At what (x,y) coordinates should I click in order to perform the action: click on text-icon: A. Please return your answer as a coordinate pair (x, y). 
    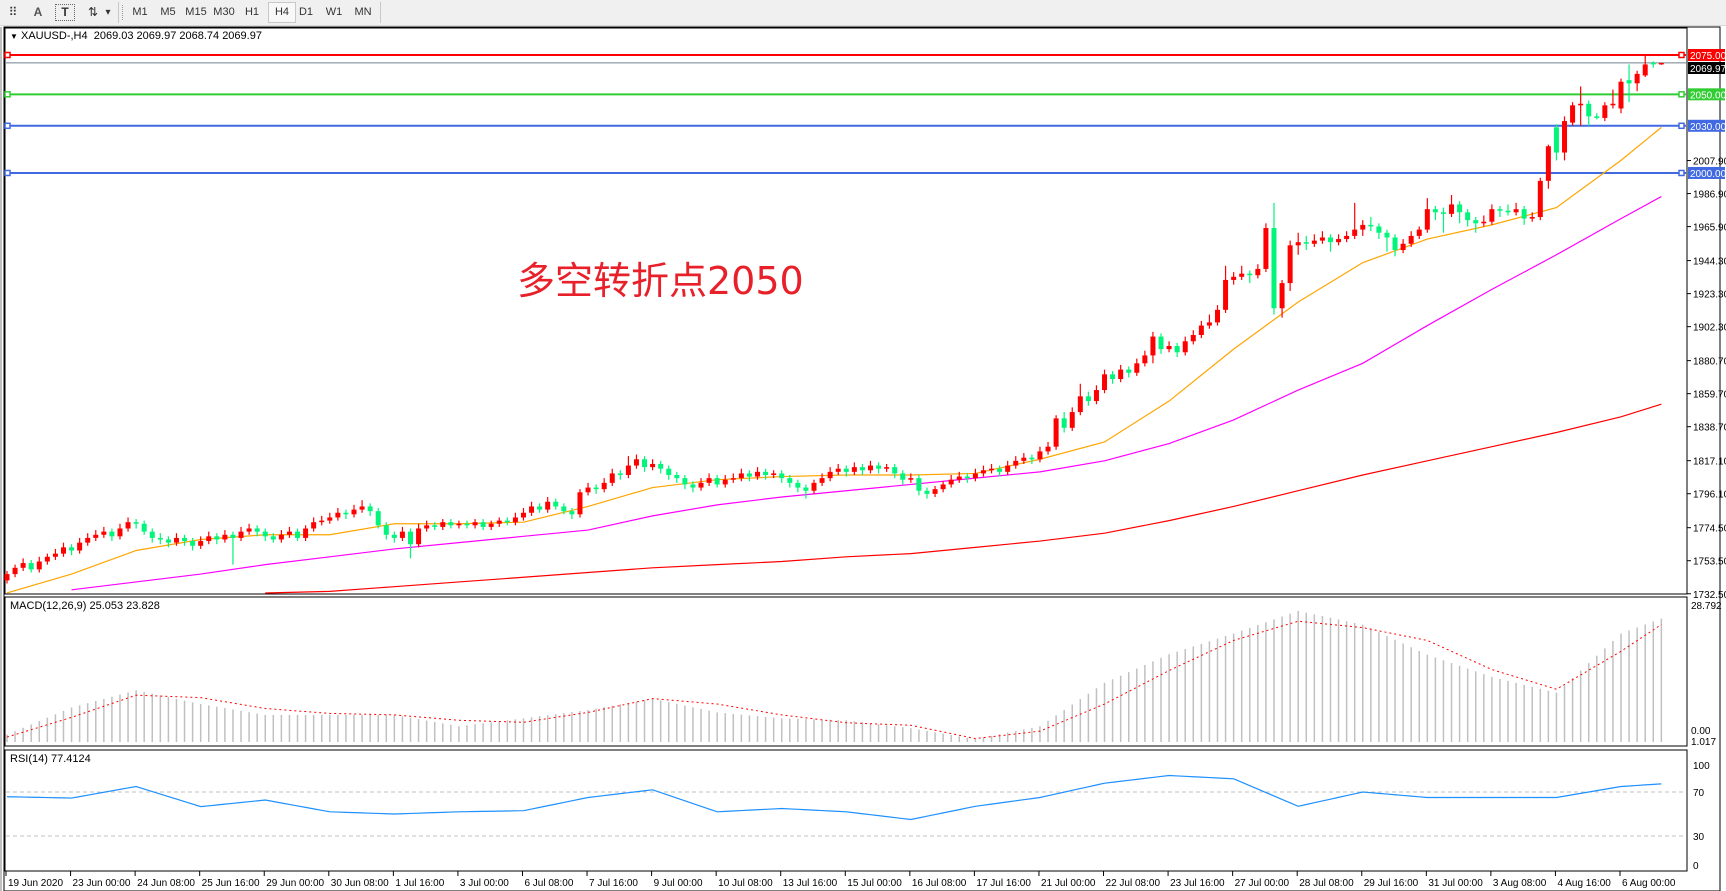
    Looking at the image, I should click on (38, 12).